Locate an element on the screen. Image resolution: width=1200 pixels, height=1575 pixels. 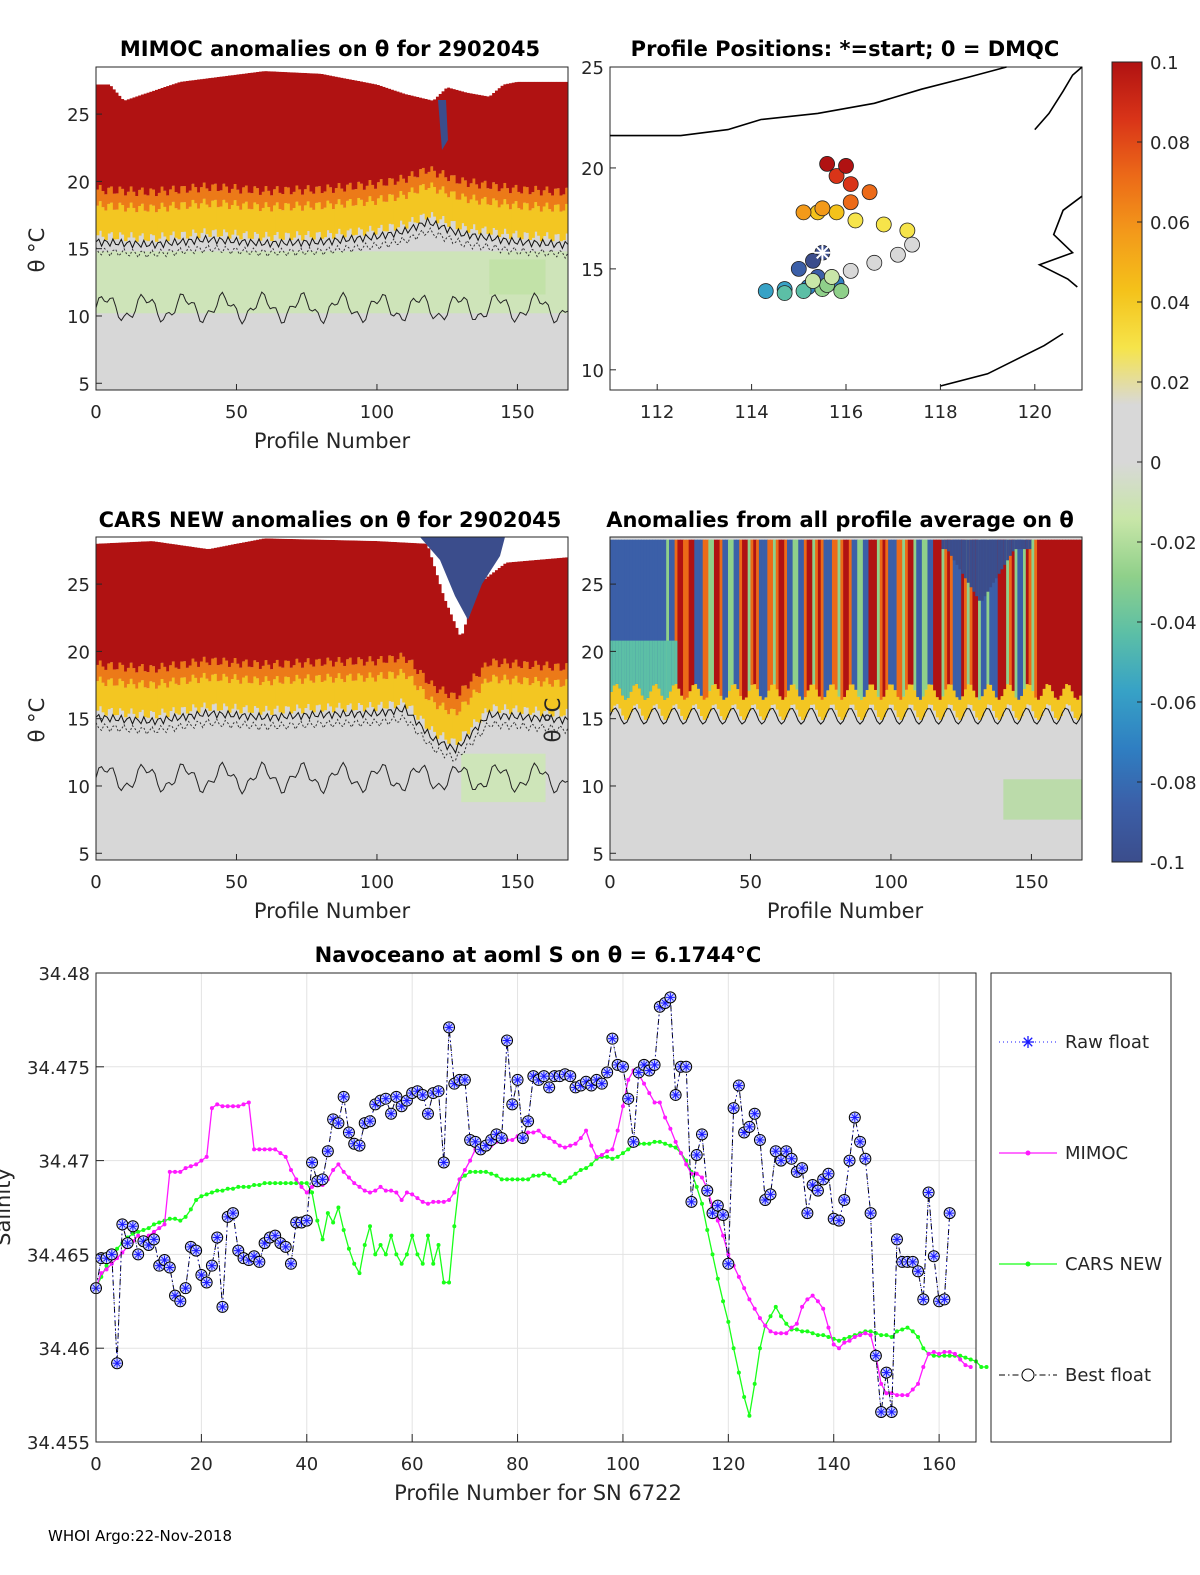
x-tick-label: 0 is located at coordinates (609, 882).